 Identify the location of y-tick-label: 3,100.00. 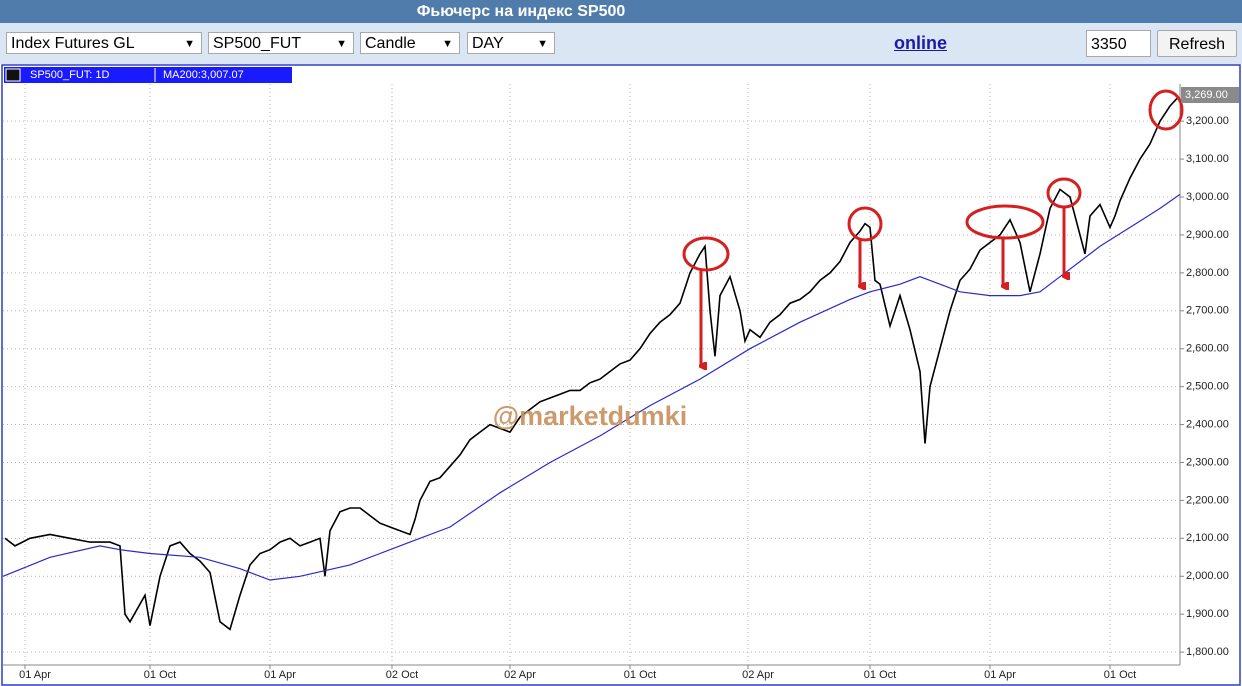
(1207, 159).